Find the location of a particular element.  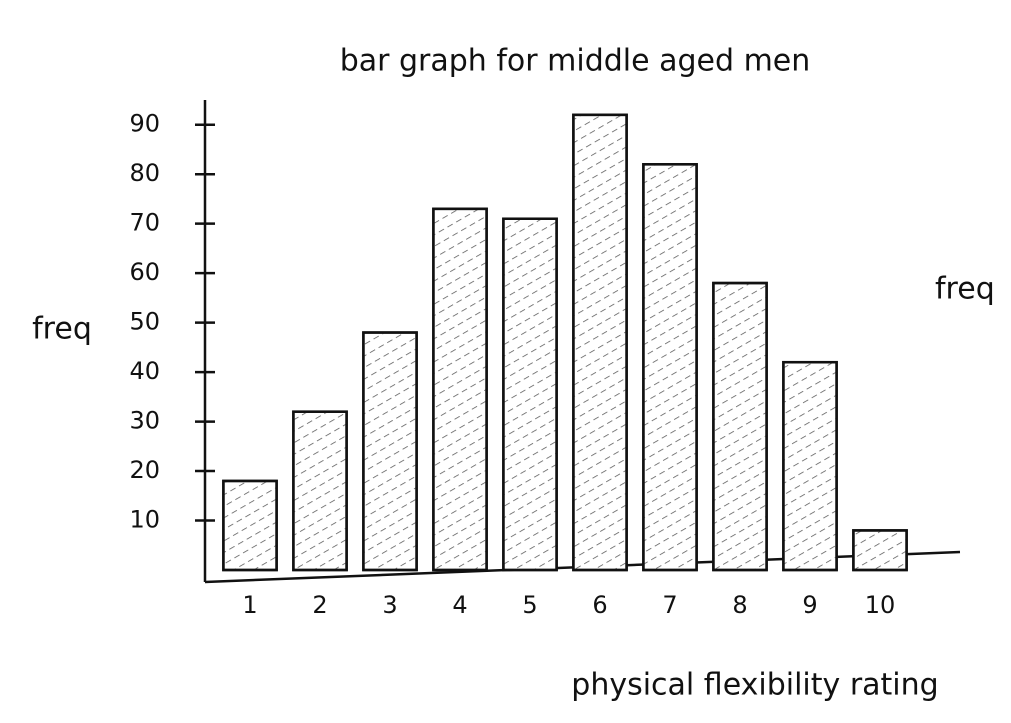

y-tick-label: 60 is located at coordinates (144, 272).